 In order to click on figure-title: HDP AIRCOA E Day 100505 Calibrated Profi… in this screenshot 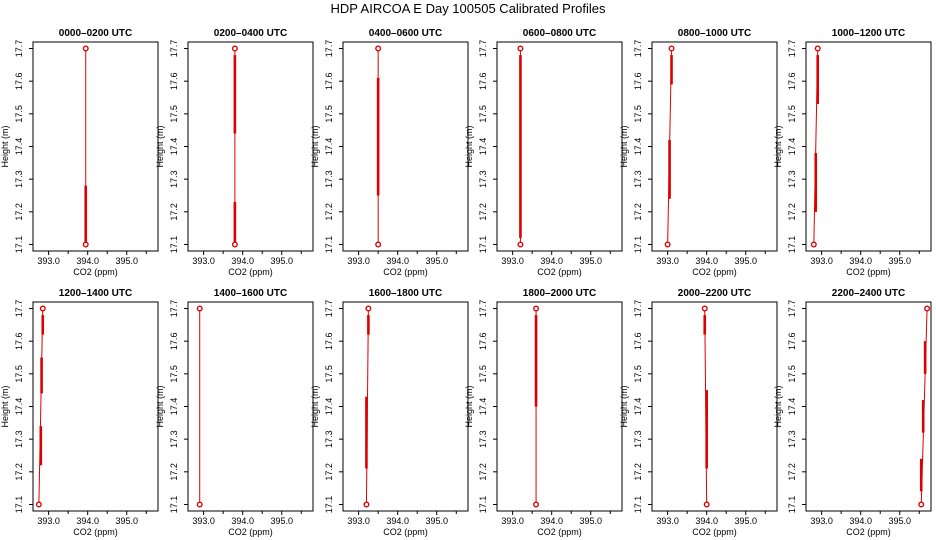, I will do `click(468, 8)`.